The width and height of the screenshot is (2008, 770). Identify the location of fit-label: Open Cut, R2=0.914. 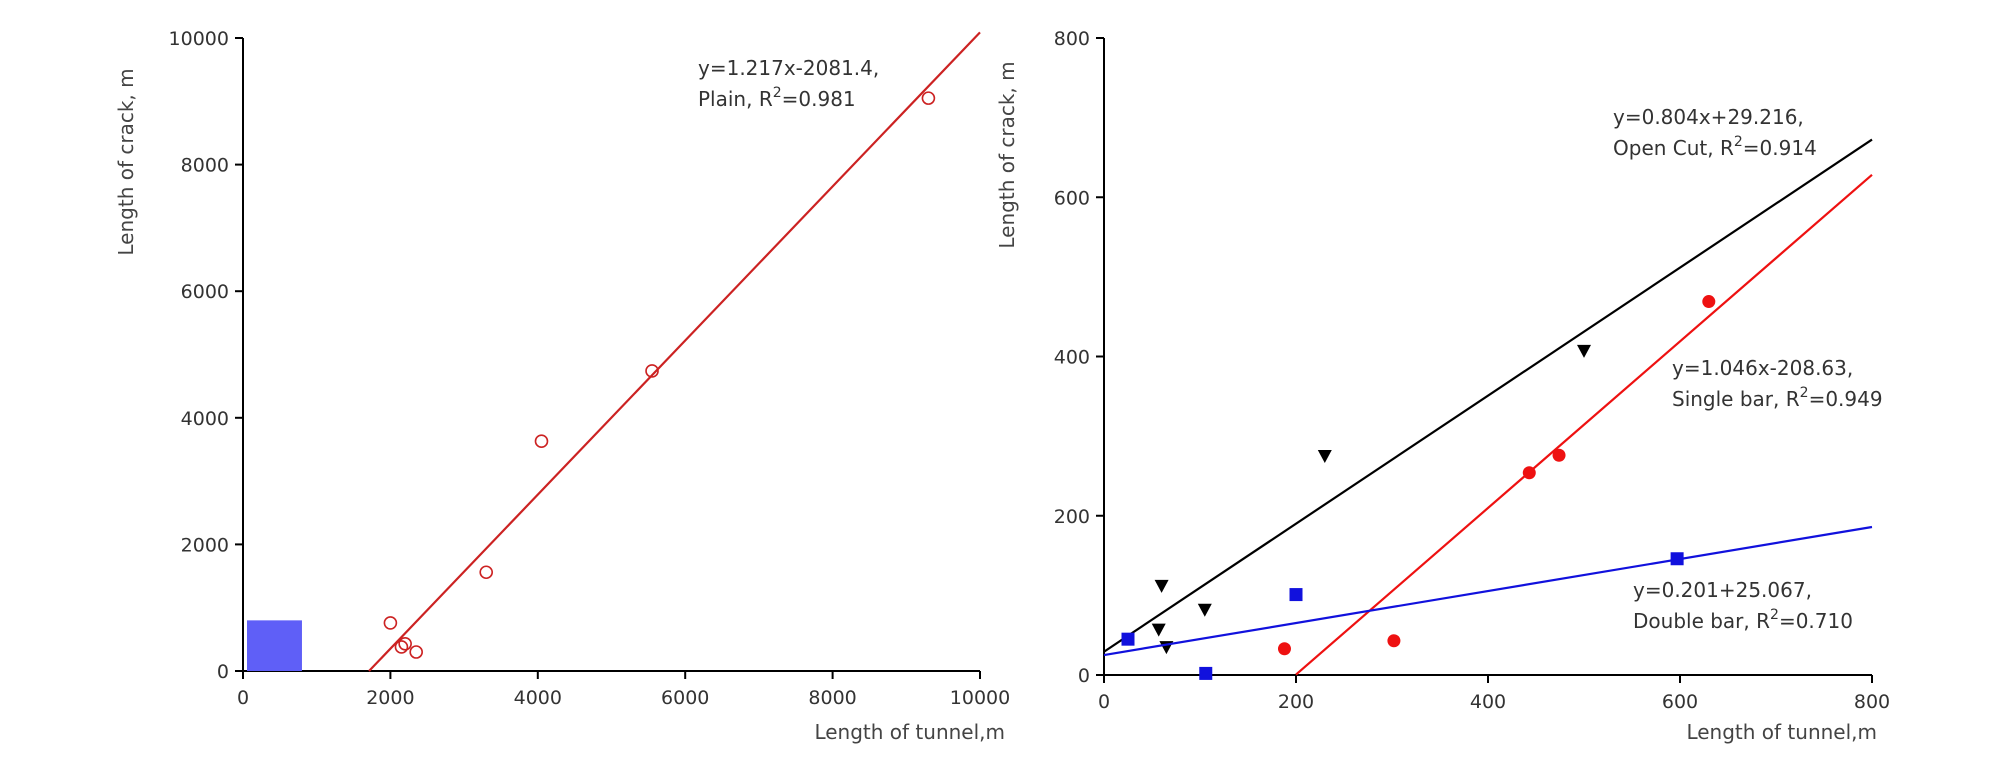
(1715, 147).